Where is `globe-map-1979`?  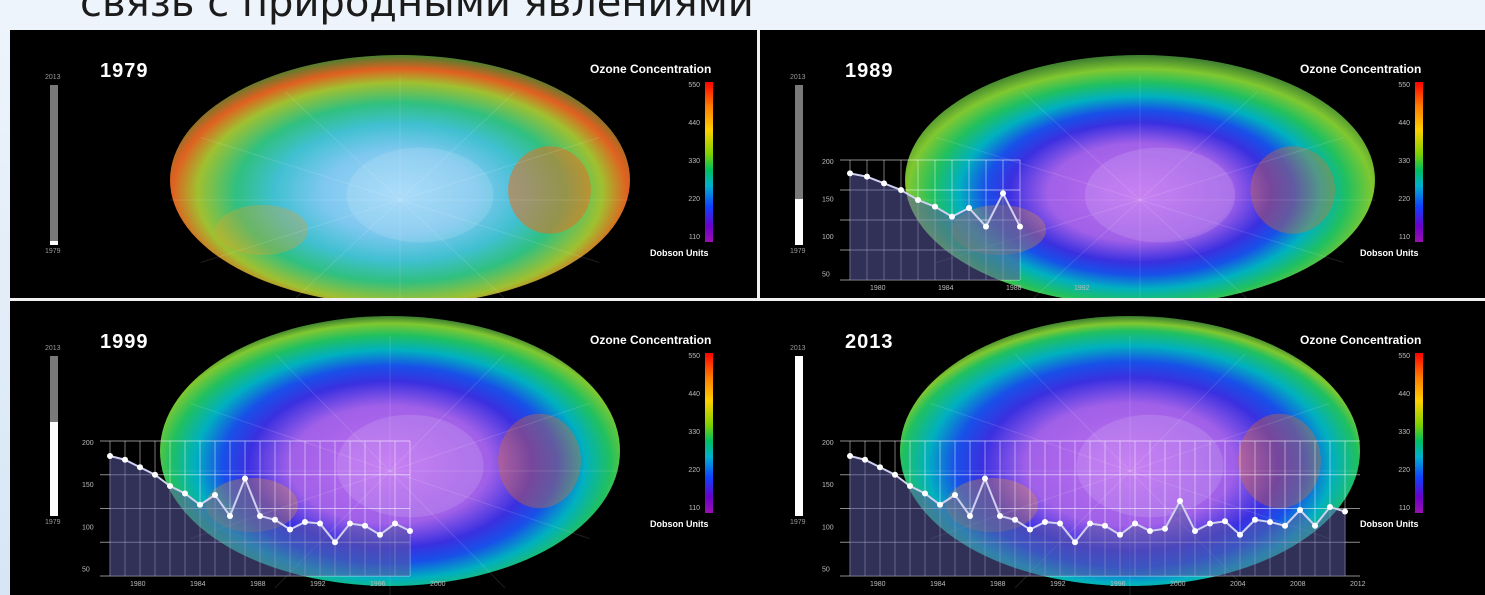
globe-map-1979 is located at coordinates (400, 176).